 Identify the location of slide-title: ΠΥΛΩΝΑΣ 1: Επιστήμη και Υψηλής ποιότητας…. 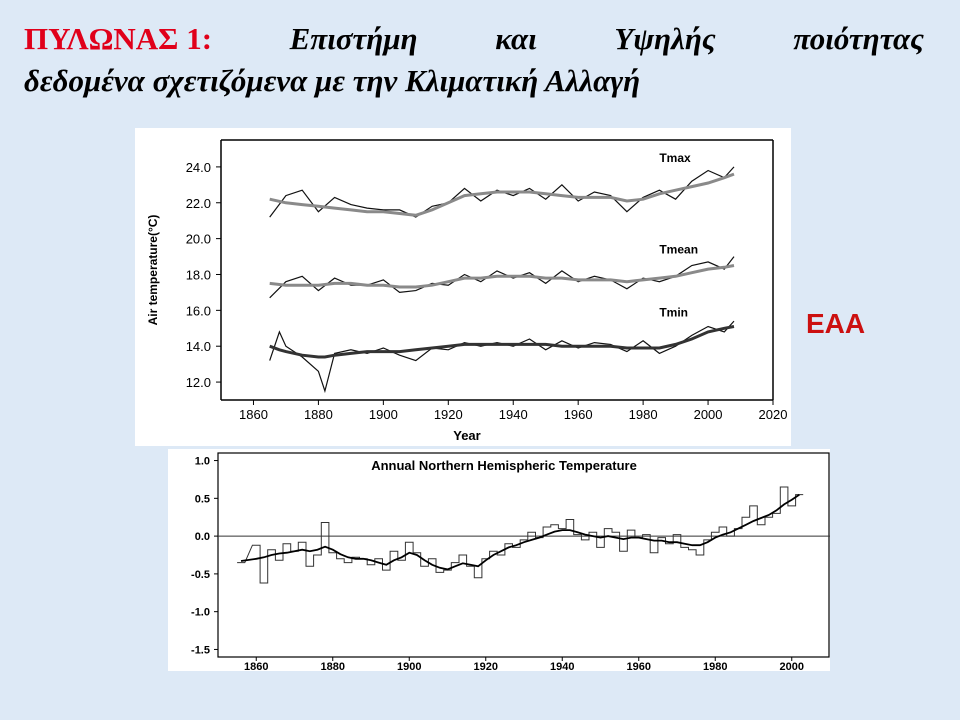
(474, 60).